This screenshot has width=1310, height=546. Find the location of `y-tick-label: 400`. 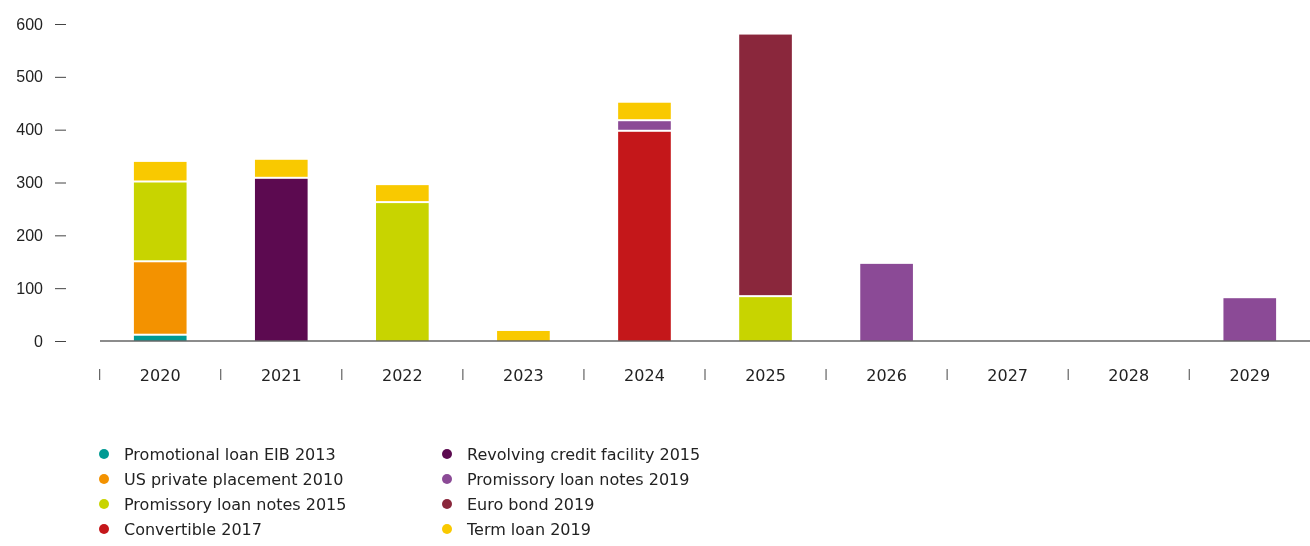

y-tick-label: 400 is located at coordinates (30, 130).